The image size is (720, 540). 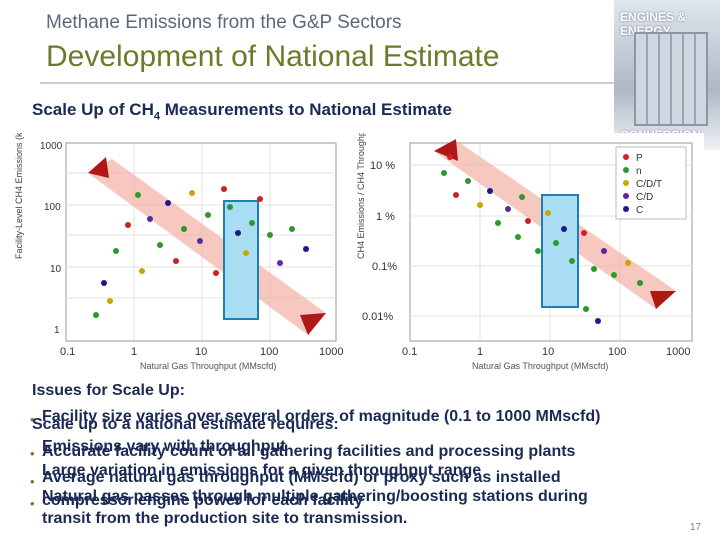 I want to click on building-graphic, so click(x=671, y=79).